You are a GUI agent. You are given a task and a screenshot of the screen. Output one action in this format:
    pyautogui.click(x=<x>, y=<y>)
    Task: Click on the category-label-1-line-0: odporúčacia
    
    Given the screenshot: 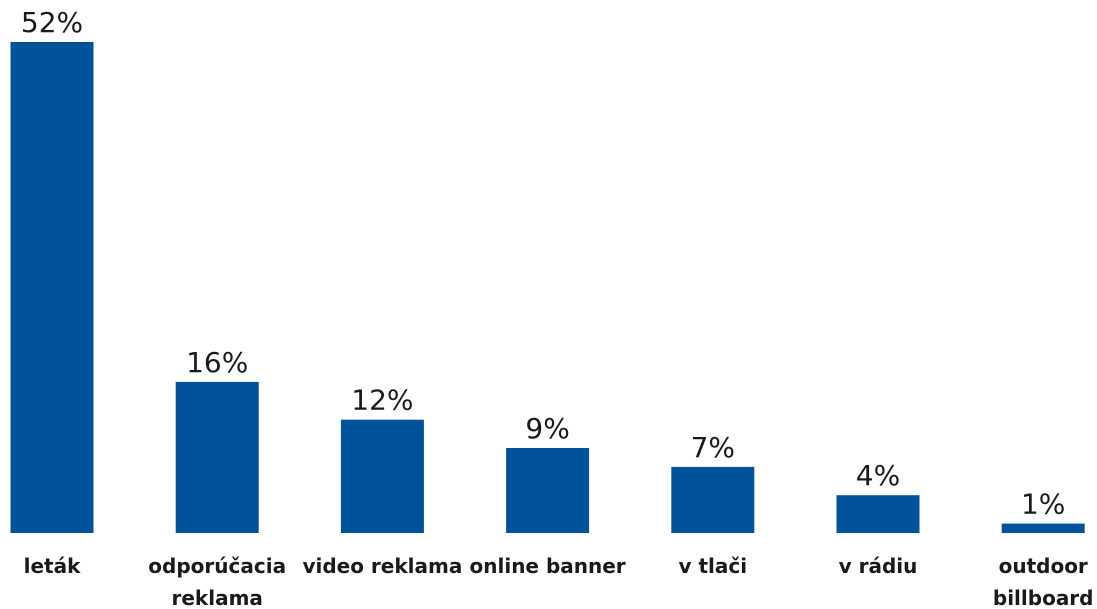 What is the action you would take?
    pyautogui.click(x=217, y=566)
    